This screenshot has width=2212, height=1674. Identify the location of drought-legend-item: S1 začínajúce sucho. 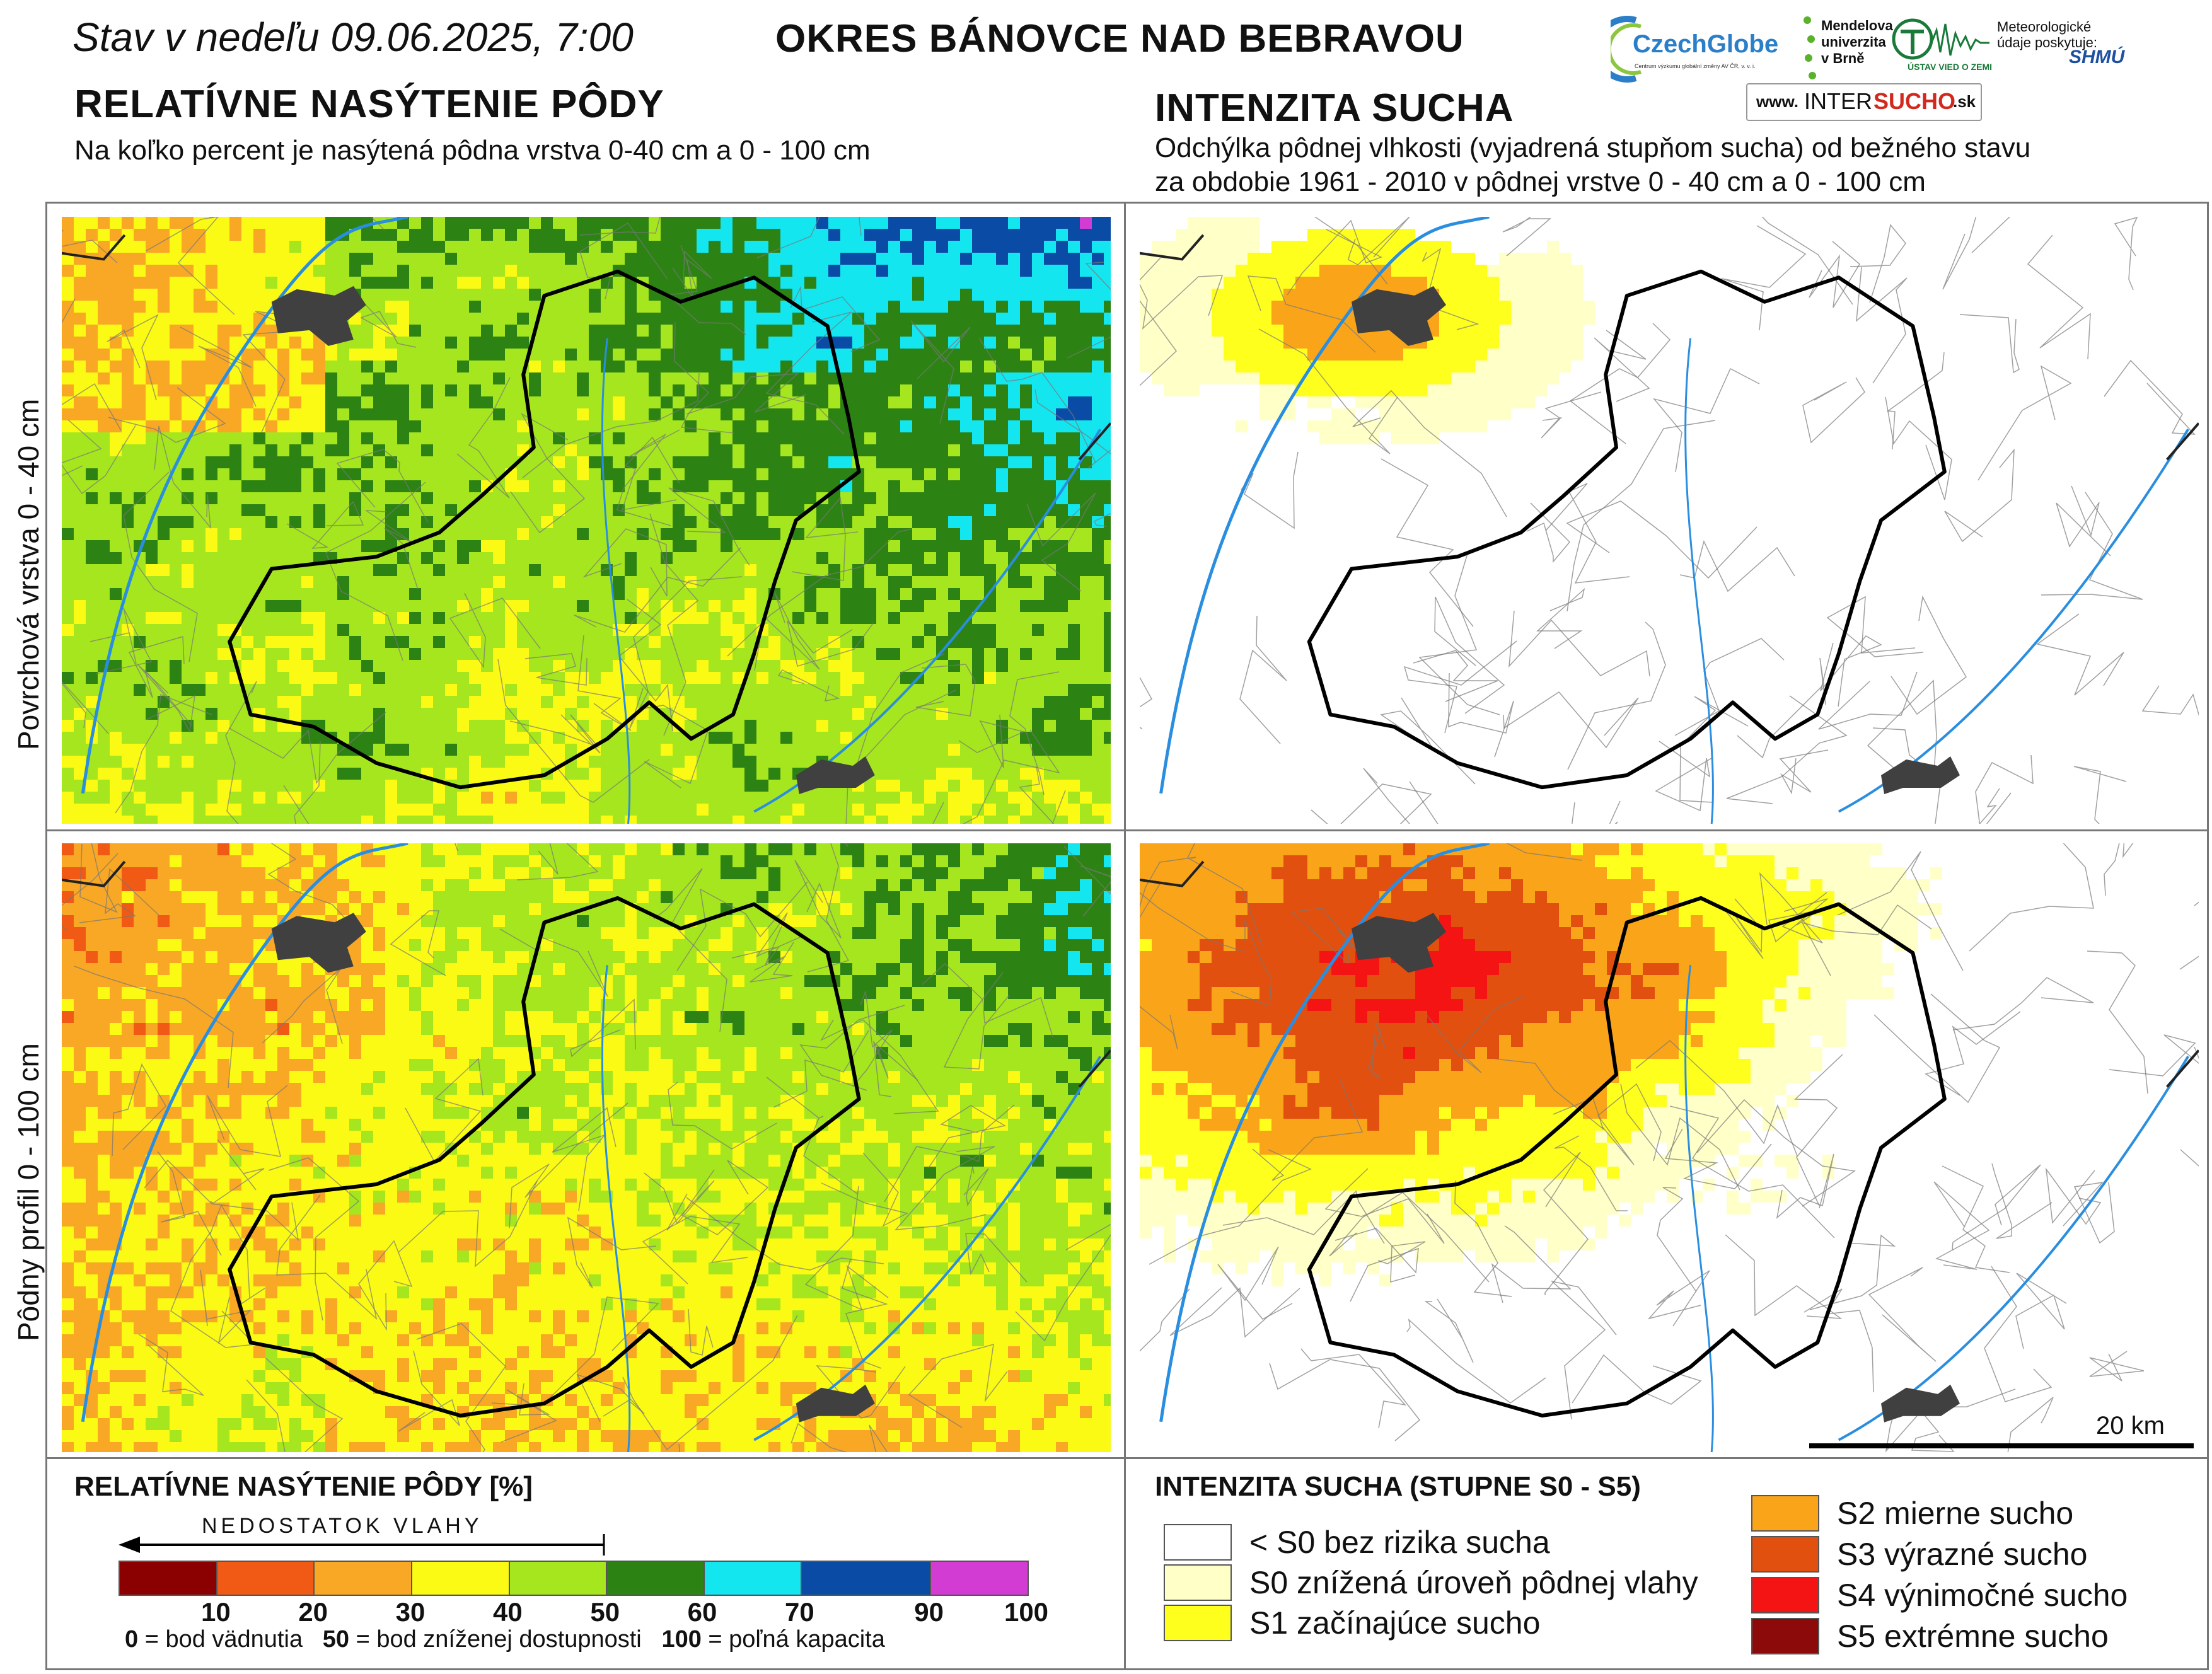
(1352, 1623).